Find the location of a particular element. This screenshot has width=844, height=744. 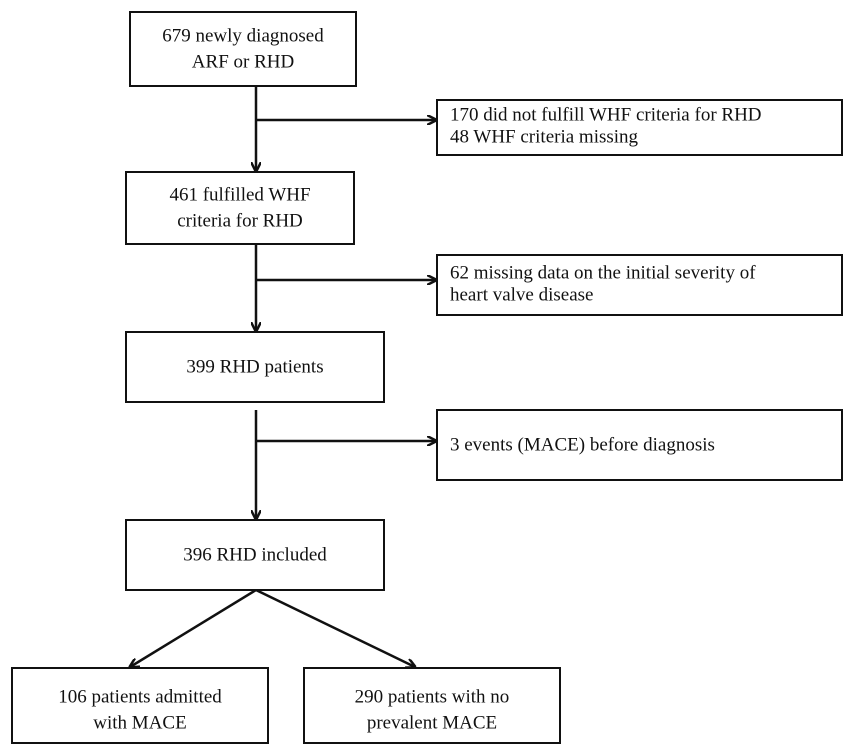

box-text: 106 patients admitted is located at coordinates (140, 696).